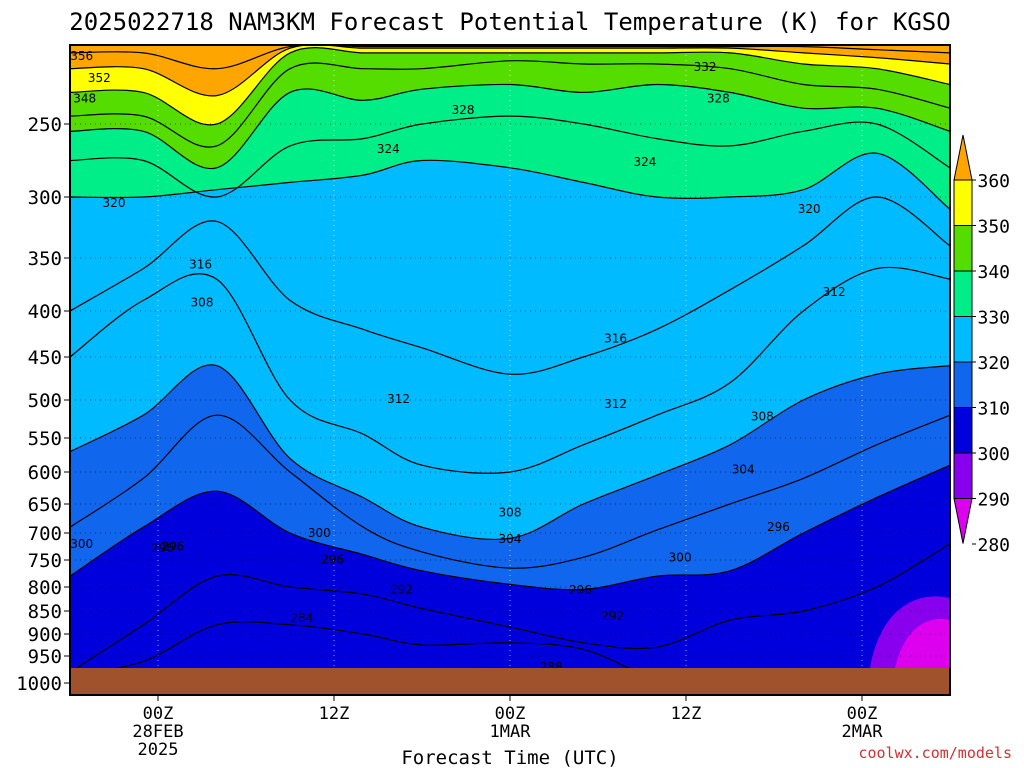 The height and width of the screenshot is (768, 1024). What do you see at coordinates (705, 67) in the screenshot?
I see `contour-label: 332` at bounding box center [705, 67].